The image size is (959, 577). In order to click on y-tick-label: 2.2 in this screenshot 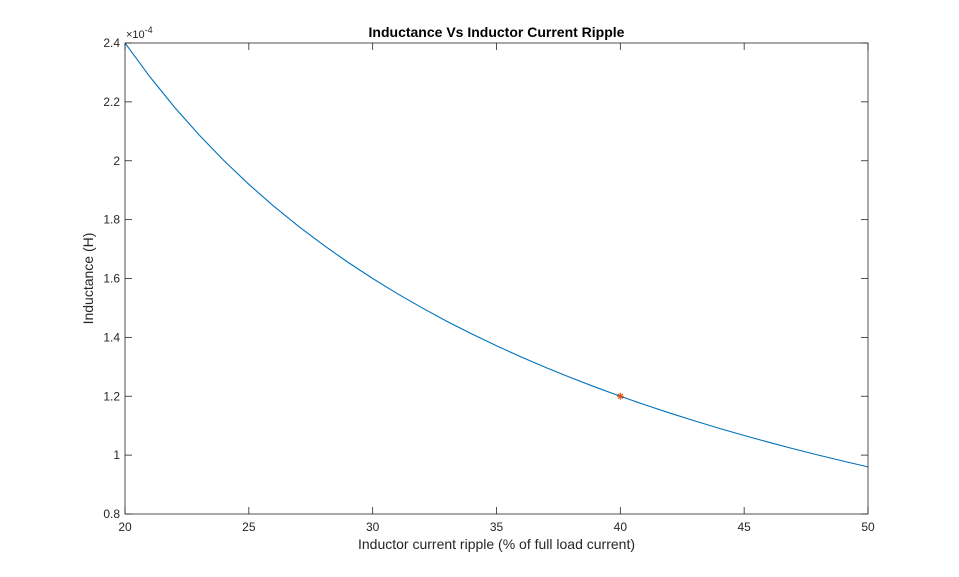, I will do `click(111, 102)`.